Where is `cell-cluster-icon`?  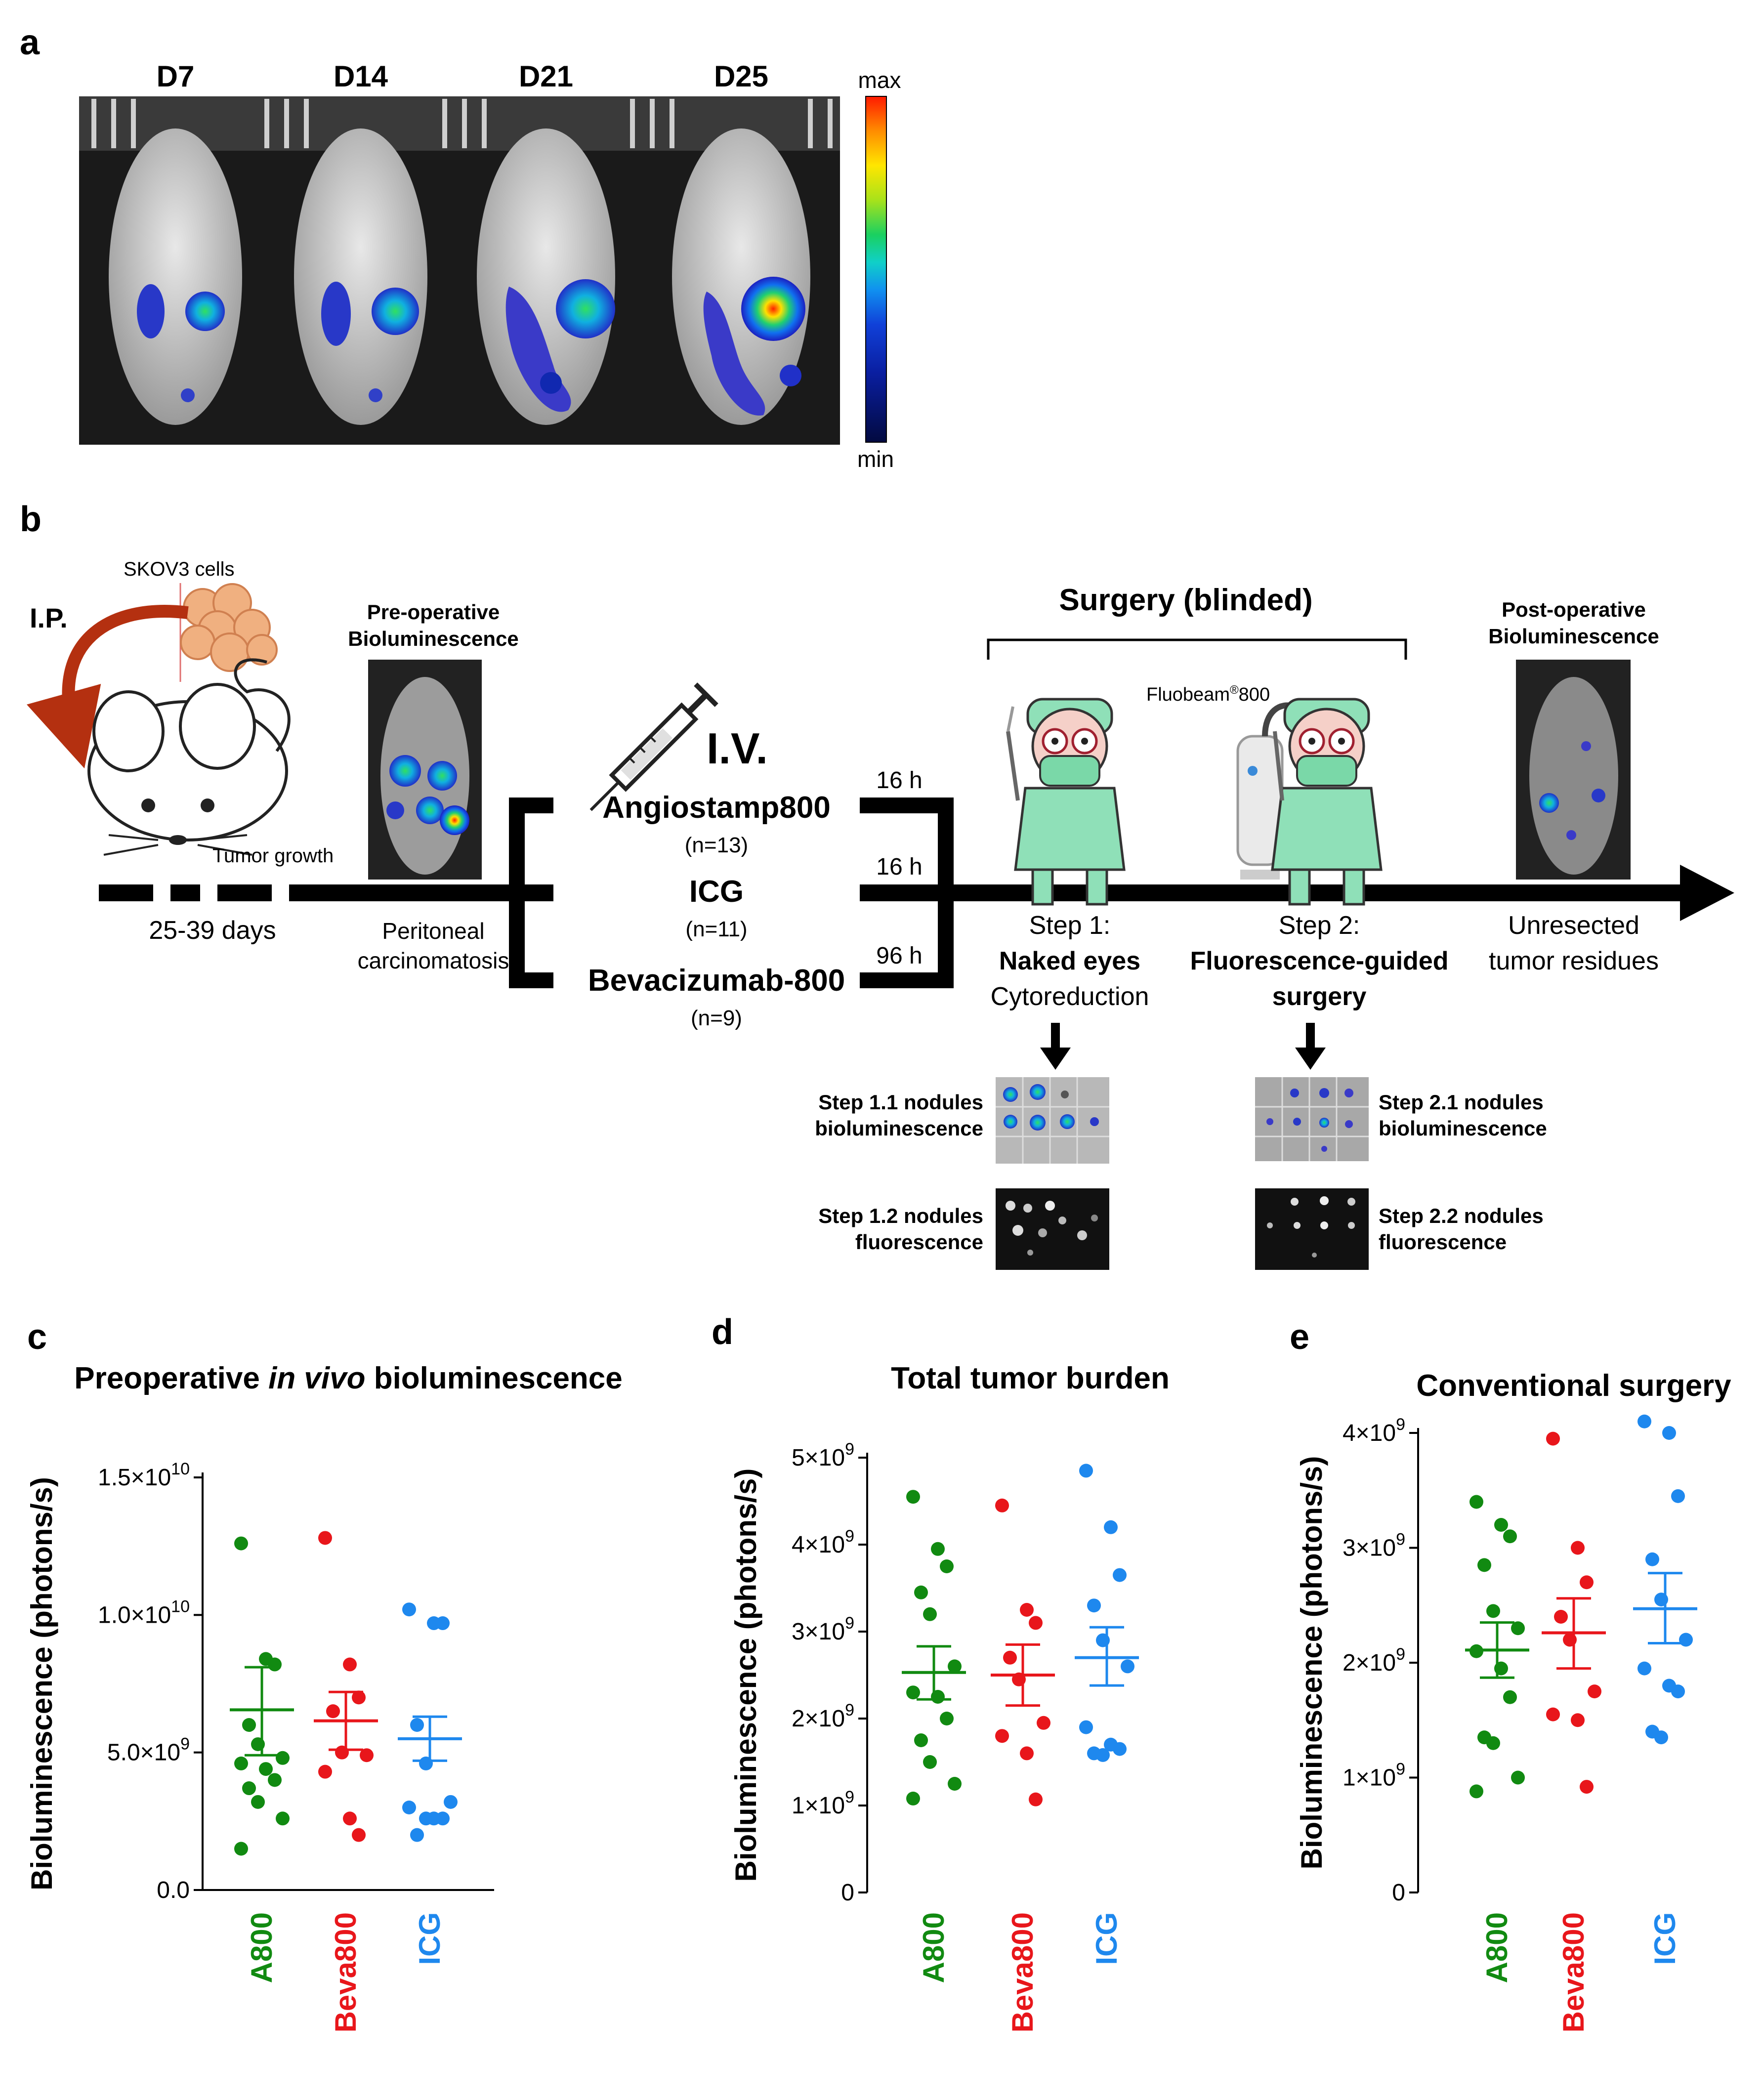
cell-cluster-icon is located at coordinates (229, 627).